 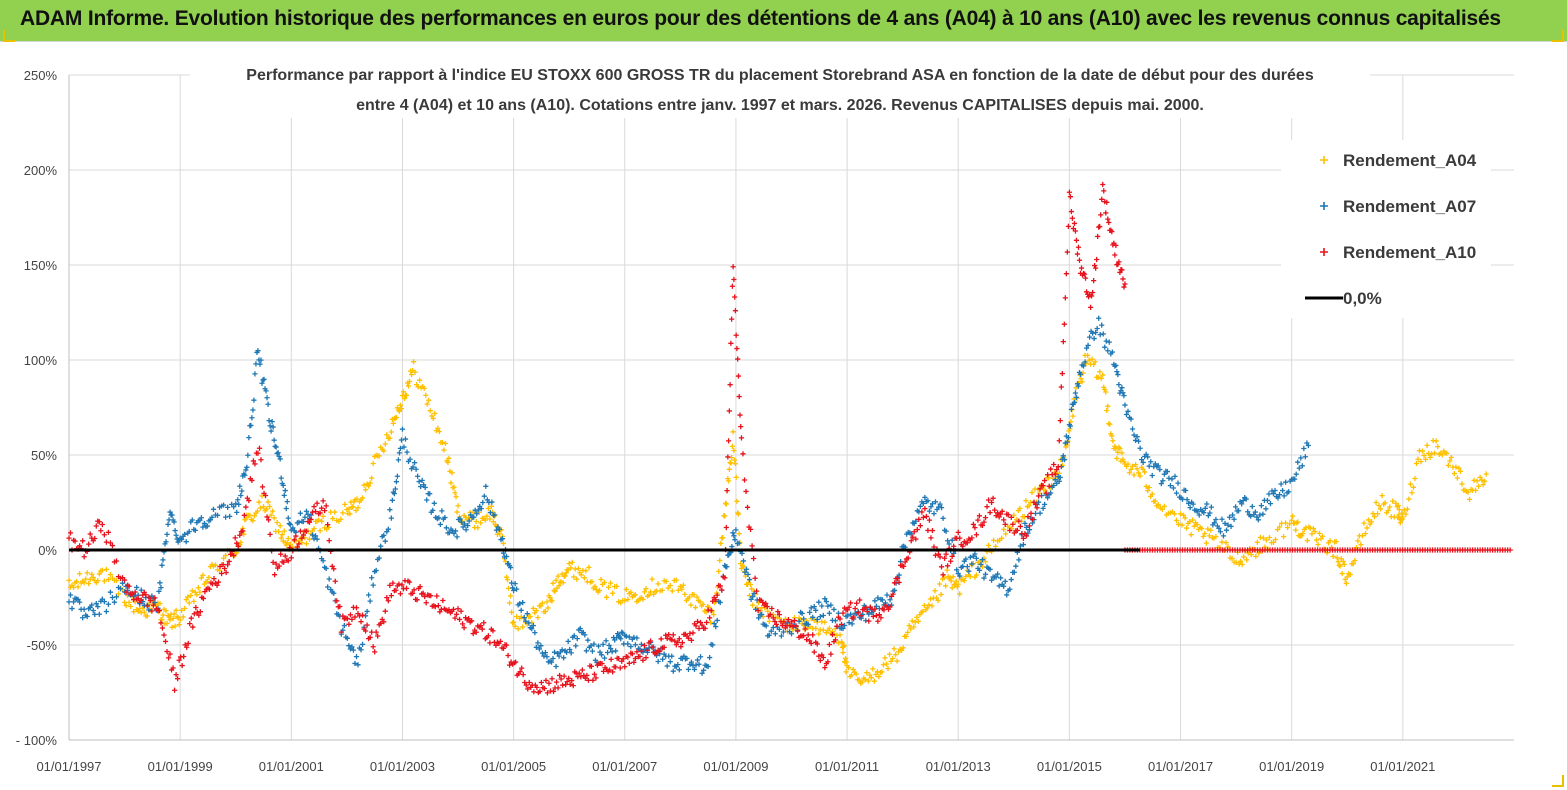 What do you see at coordinates (1409, 206) in the screenshot?
I see `legend-label: Rendement_A07` at bounding box center [1409, 206].